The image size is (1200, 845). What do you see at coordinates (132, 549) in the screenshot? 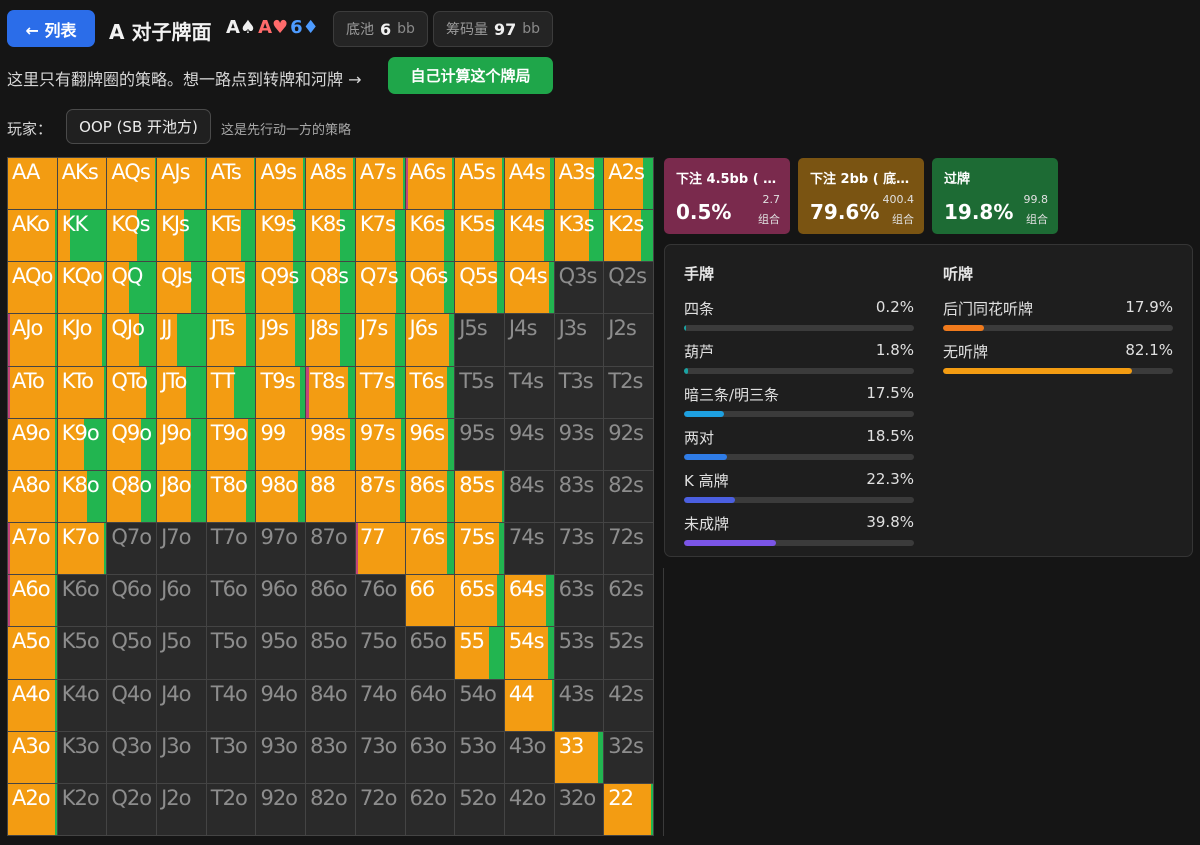
I see `hand-cell: Q7o` at bounding box center [132, 549].